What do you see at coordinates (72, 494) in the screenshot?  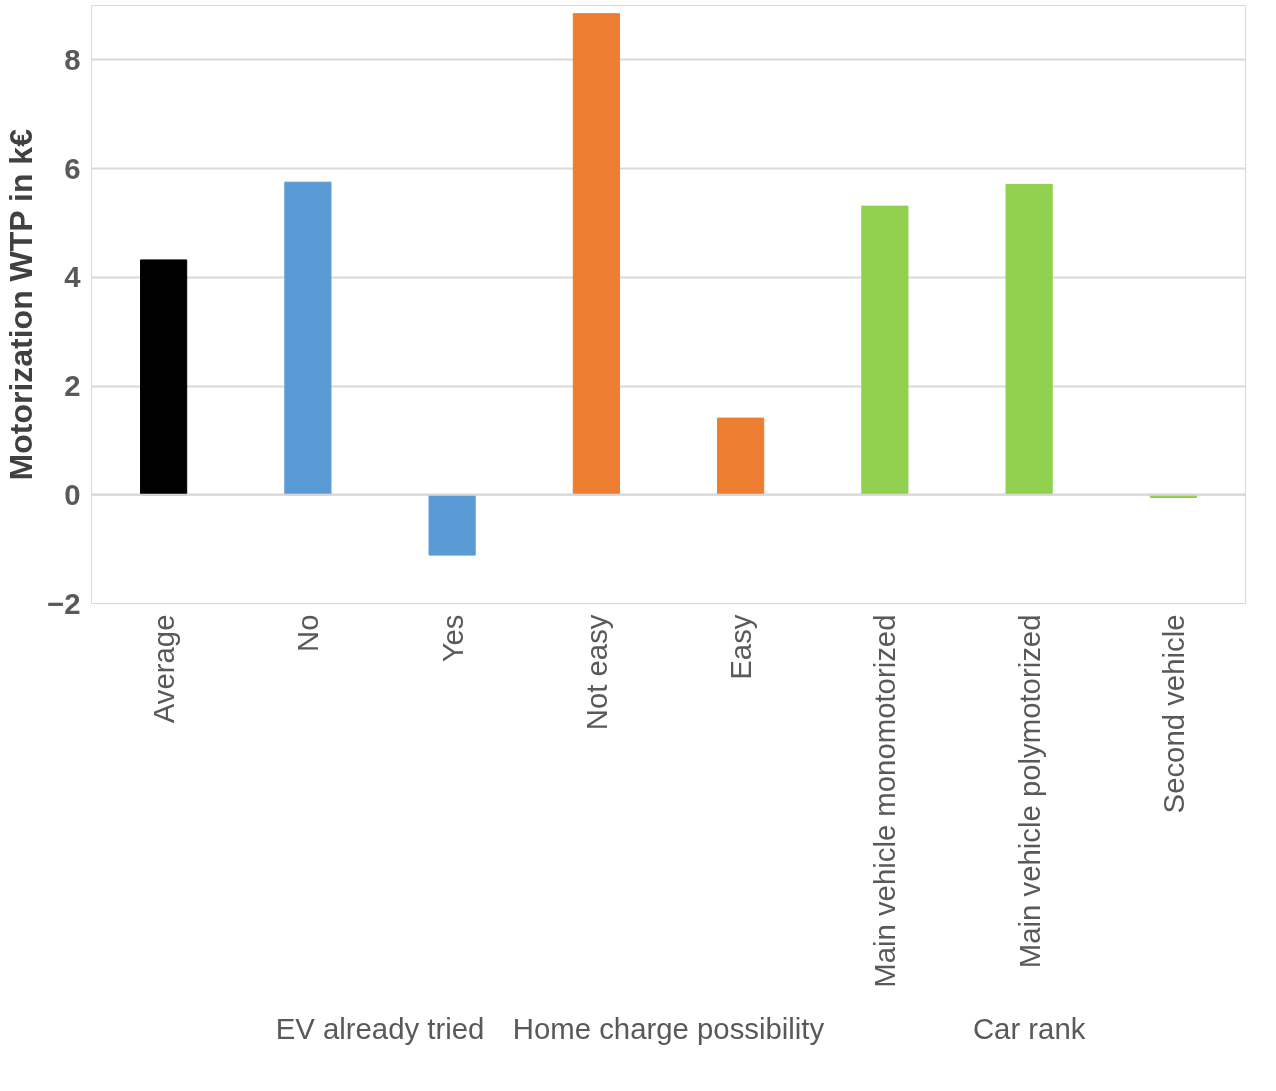 I see `y-tick-label: 0` at bounding box center [72, 494].